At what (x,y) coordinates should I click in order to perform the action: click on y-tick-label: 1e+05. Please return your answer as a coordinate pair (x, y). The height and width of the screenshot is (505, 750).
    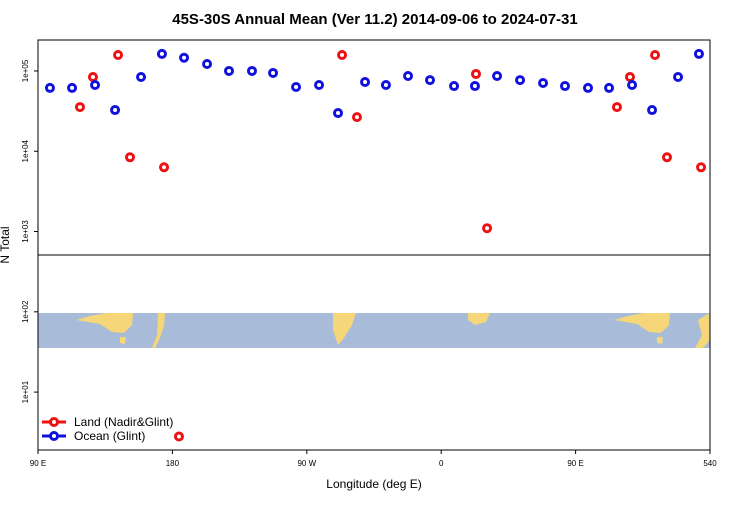
    Looking at the image, I should click on (25, 70).